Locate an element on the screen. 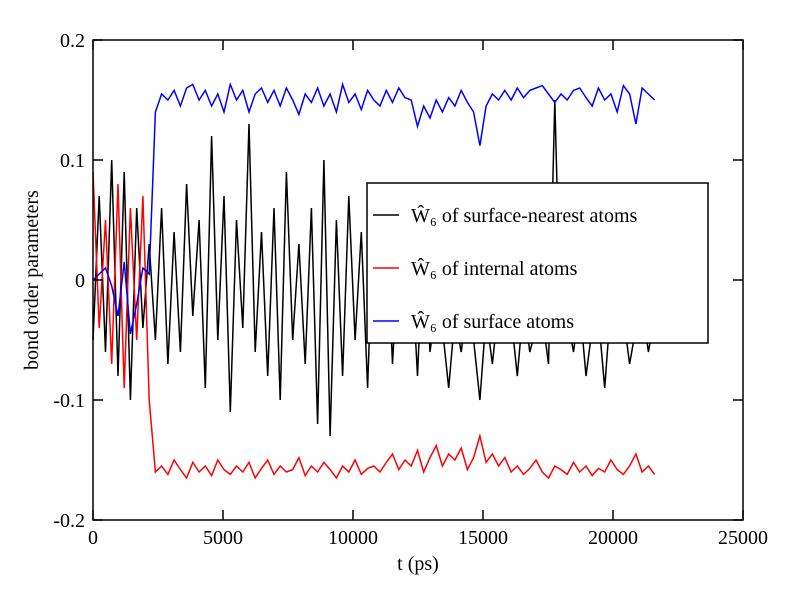 Image resolution: width=792 pixels, height=612 pixels. y-tick-label: 0.2 is located at coordinates (72, 41).